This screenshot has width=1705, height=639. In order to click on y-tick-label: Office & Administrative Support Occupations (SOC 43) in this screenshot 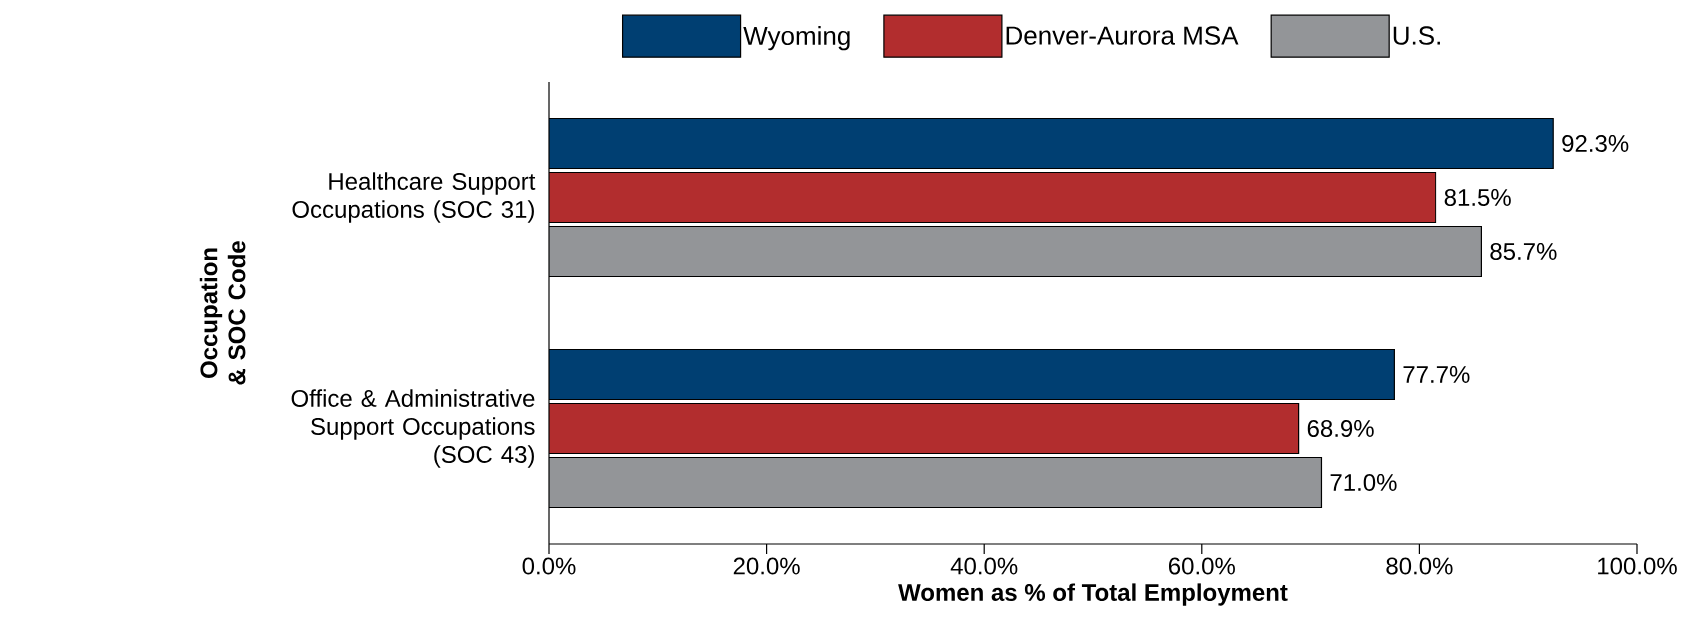, I will do `click(413, 428)`.